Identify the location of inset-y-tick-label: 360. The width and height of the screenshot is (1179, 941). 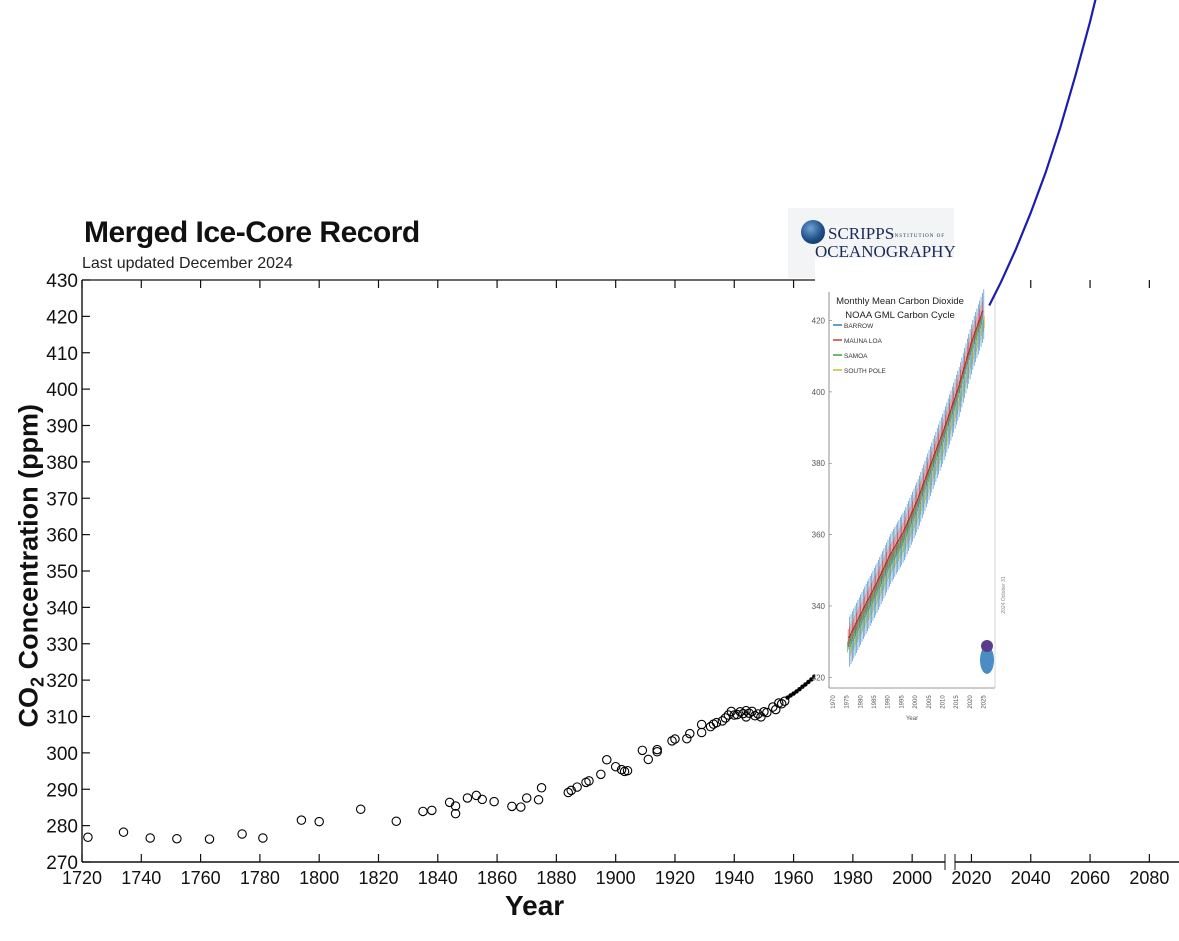
(819, 535).